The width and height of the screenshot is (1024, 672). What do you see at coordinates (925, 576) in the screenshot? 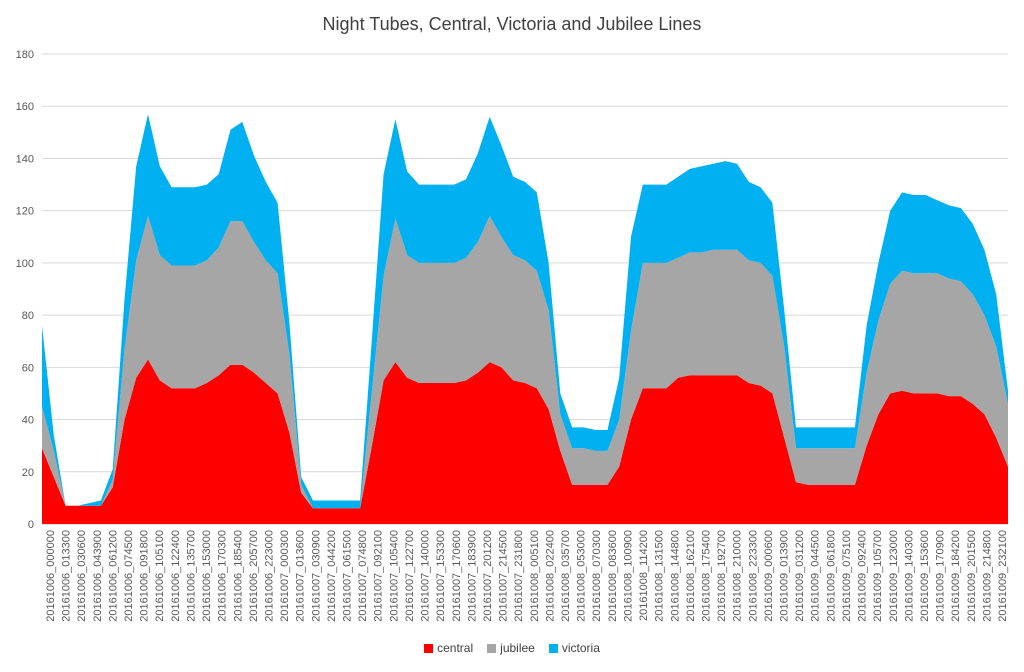
I see `x-tick-label: 20161009_153600` at bounding box center [925, 576].